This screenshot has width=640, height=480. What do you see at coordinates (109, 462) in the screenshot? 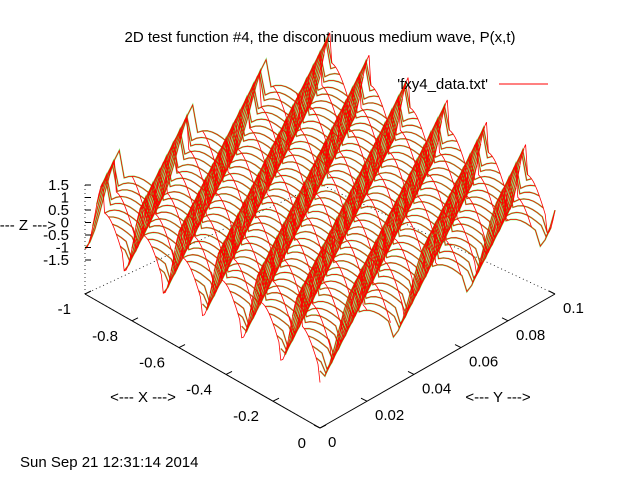
I see `timestamp-footer: Sun Sep 21 12:31:14 2014` at bounding box center [109, 462].